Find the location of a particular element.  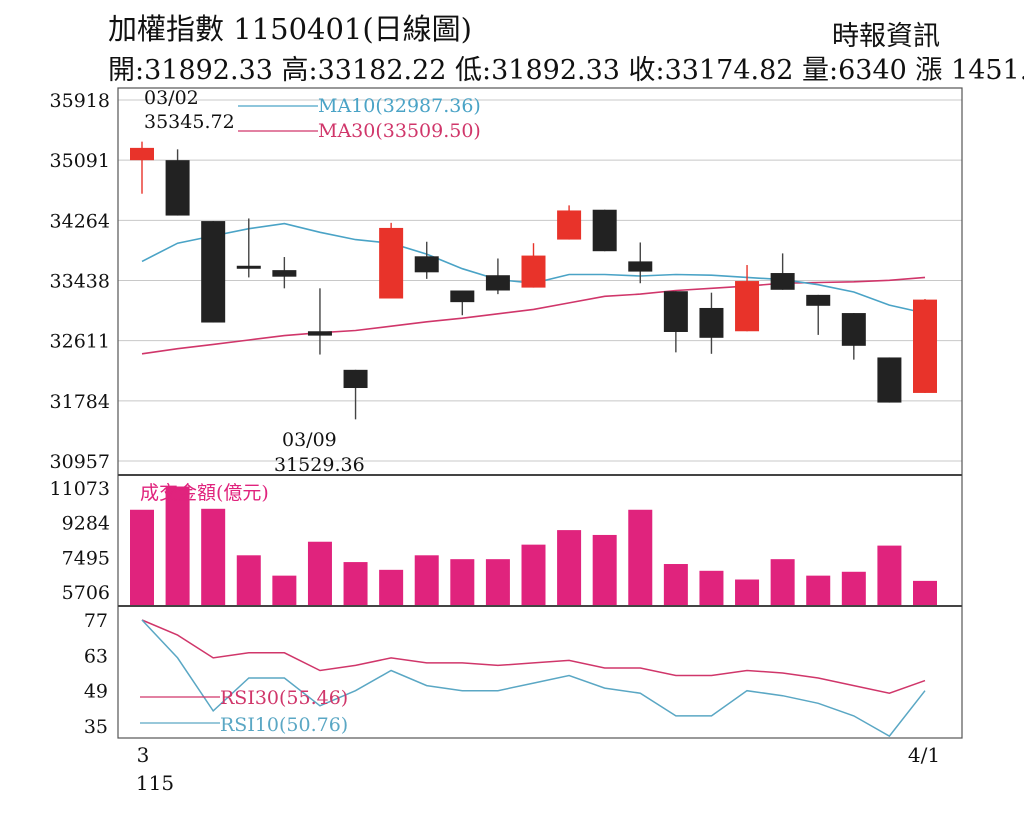

high-annotation-value: 35345.72 is located at coordinates (189, 122).